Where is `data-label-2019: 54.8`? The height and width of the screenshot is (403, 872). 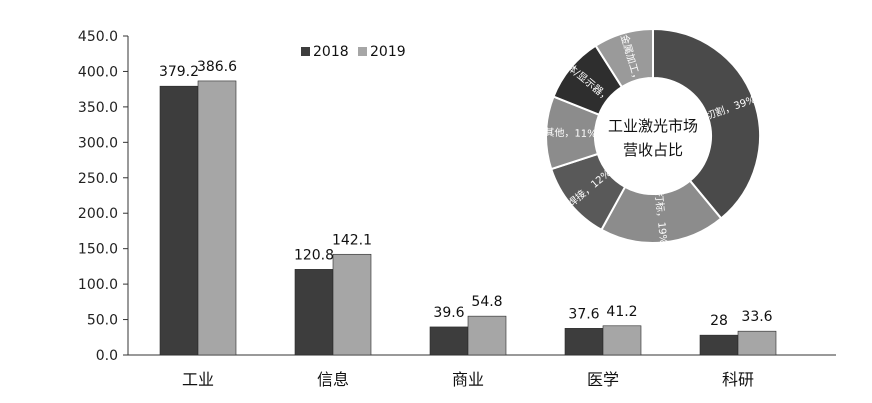 data-label-2019: 54.8 is located at coordinates (486, 302).